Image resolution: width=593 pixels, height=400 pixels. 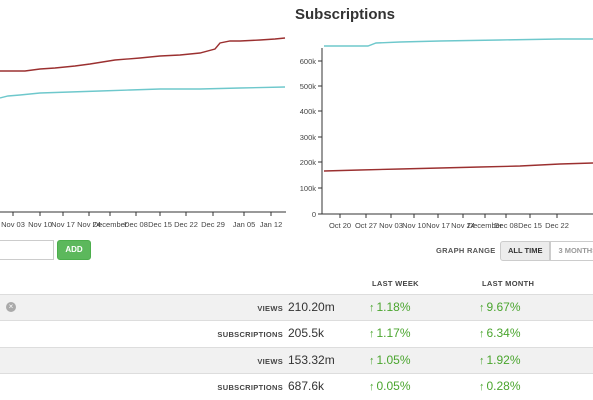 What do you see at coordinates (500, 360) in the screenshot?
I see `last-month-change: ↑ 1.92%` at bounding box center [500, 360].